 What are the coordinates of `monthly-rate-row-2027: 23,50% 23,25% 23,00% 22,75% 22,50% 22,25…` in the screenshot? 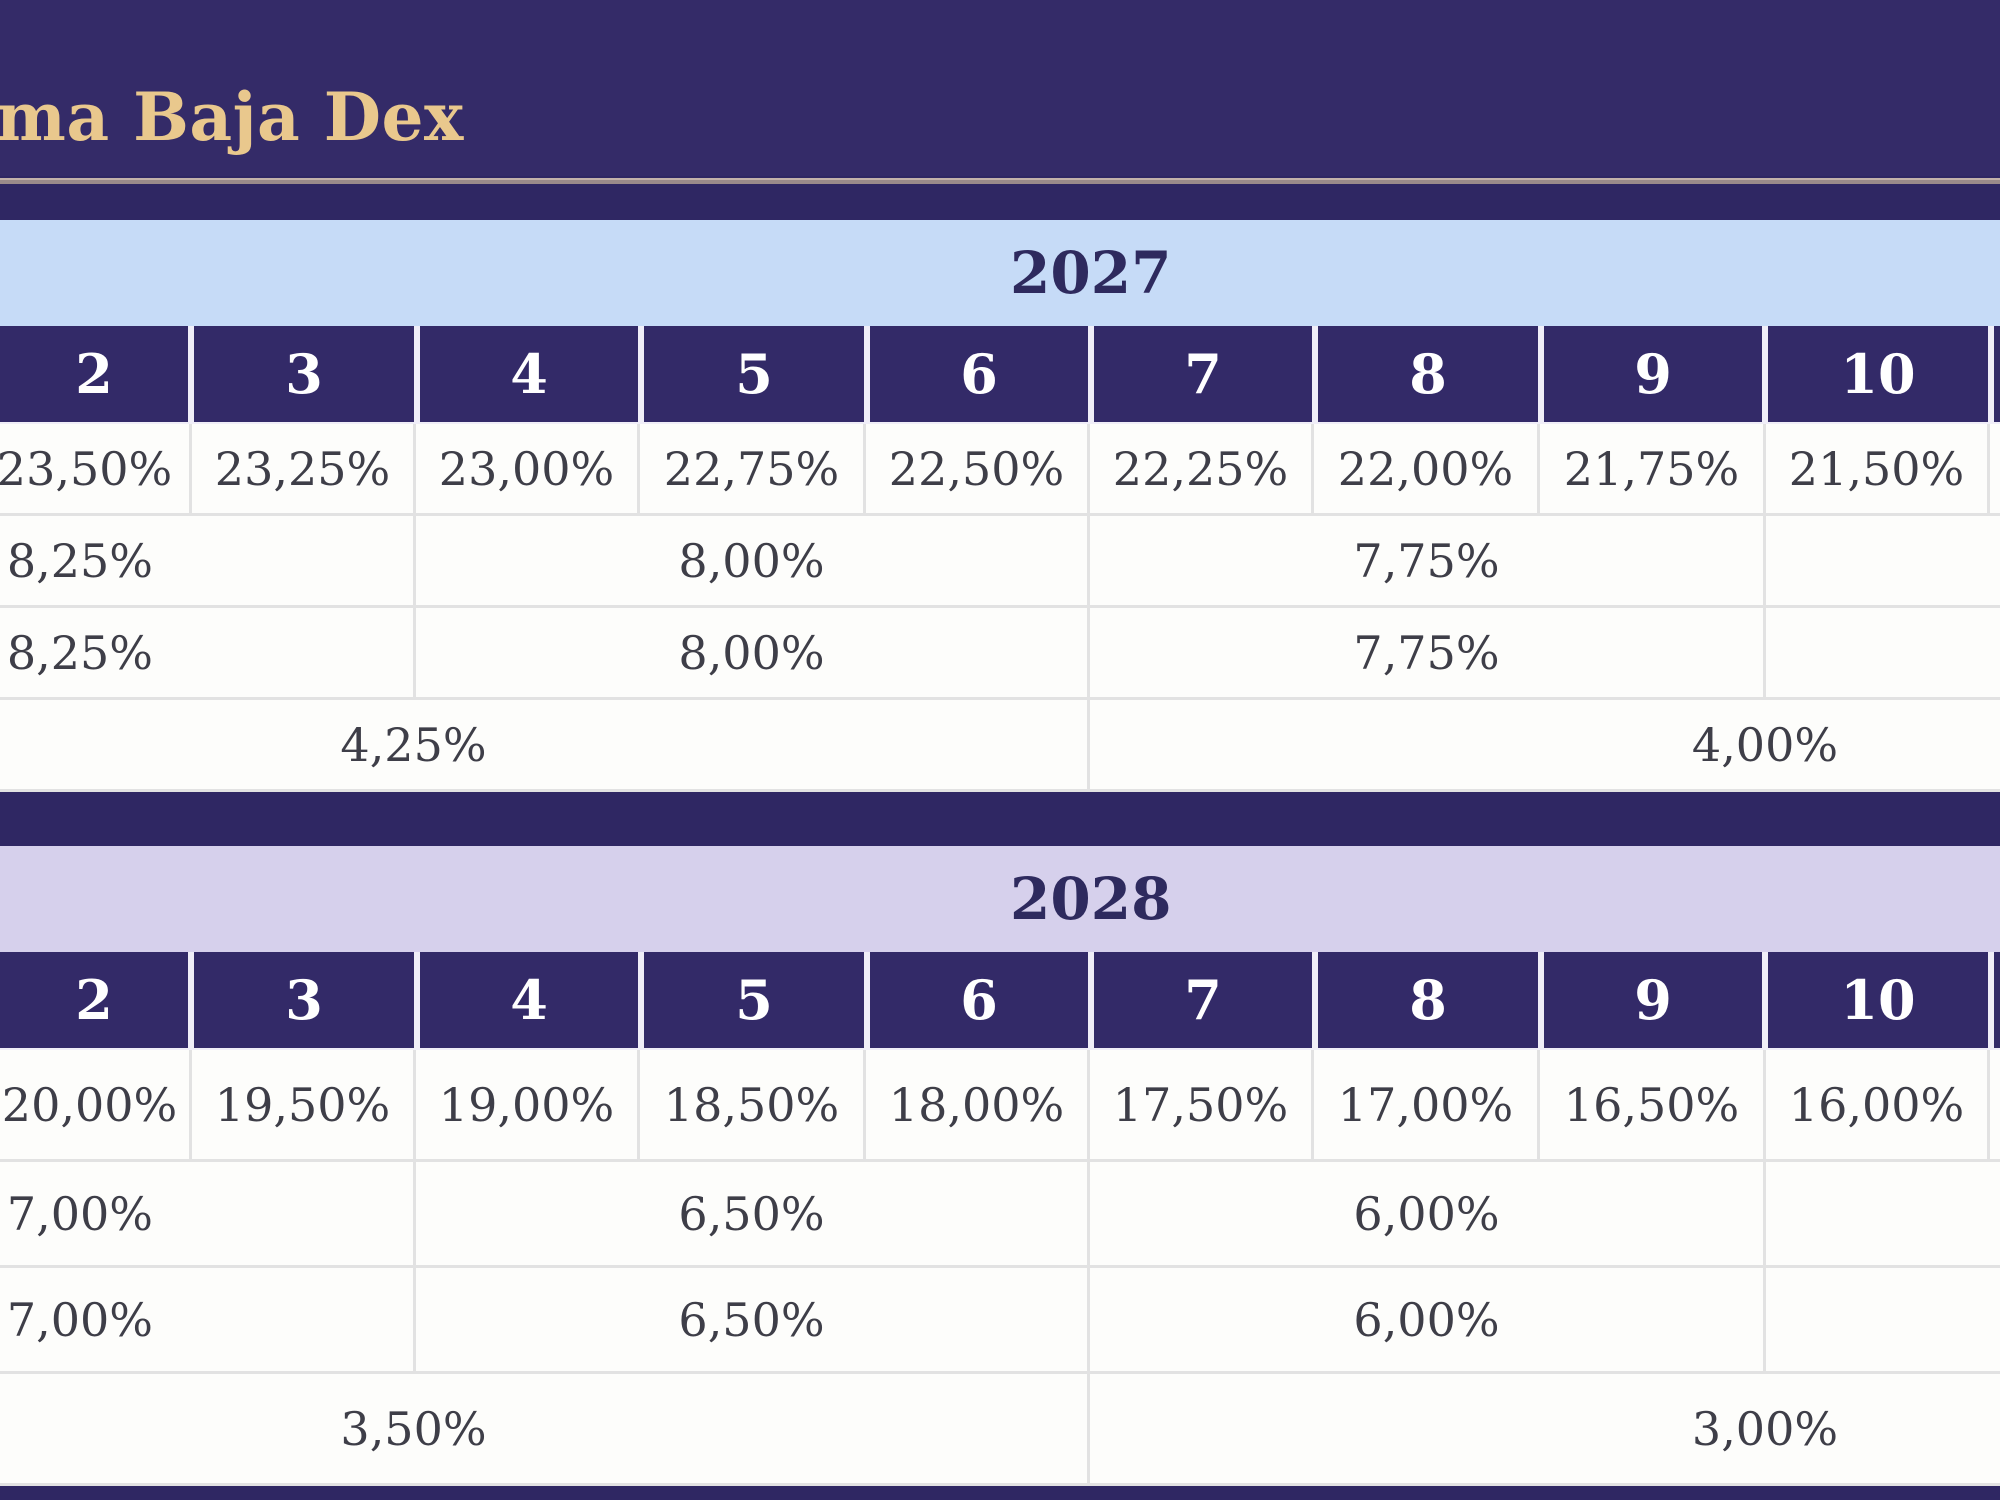 It's located at (1000, 470).